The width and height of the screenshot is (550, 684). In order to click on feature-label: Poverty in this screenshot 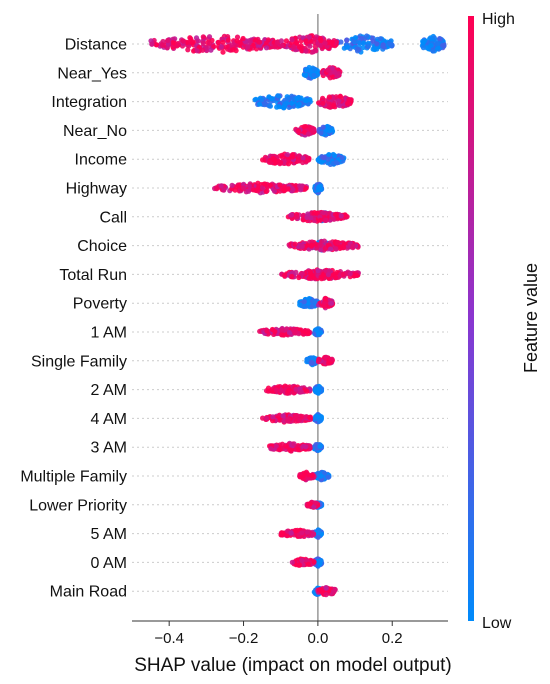, I will do `click(100, 304)`.